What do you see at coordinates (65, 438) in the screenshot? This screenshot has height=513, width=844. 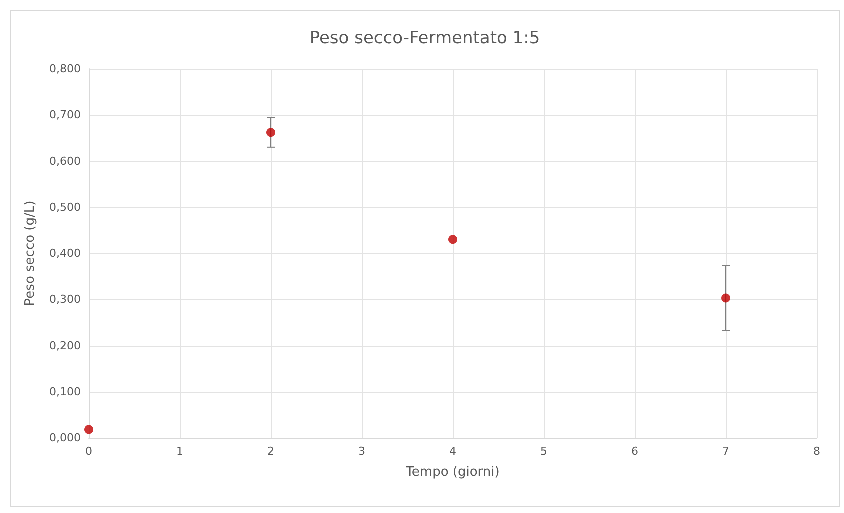 I see `y-tick-label: 0,000` at bounding box center [65, 438].